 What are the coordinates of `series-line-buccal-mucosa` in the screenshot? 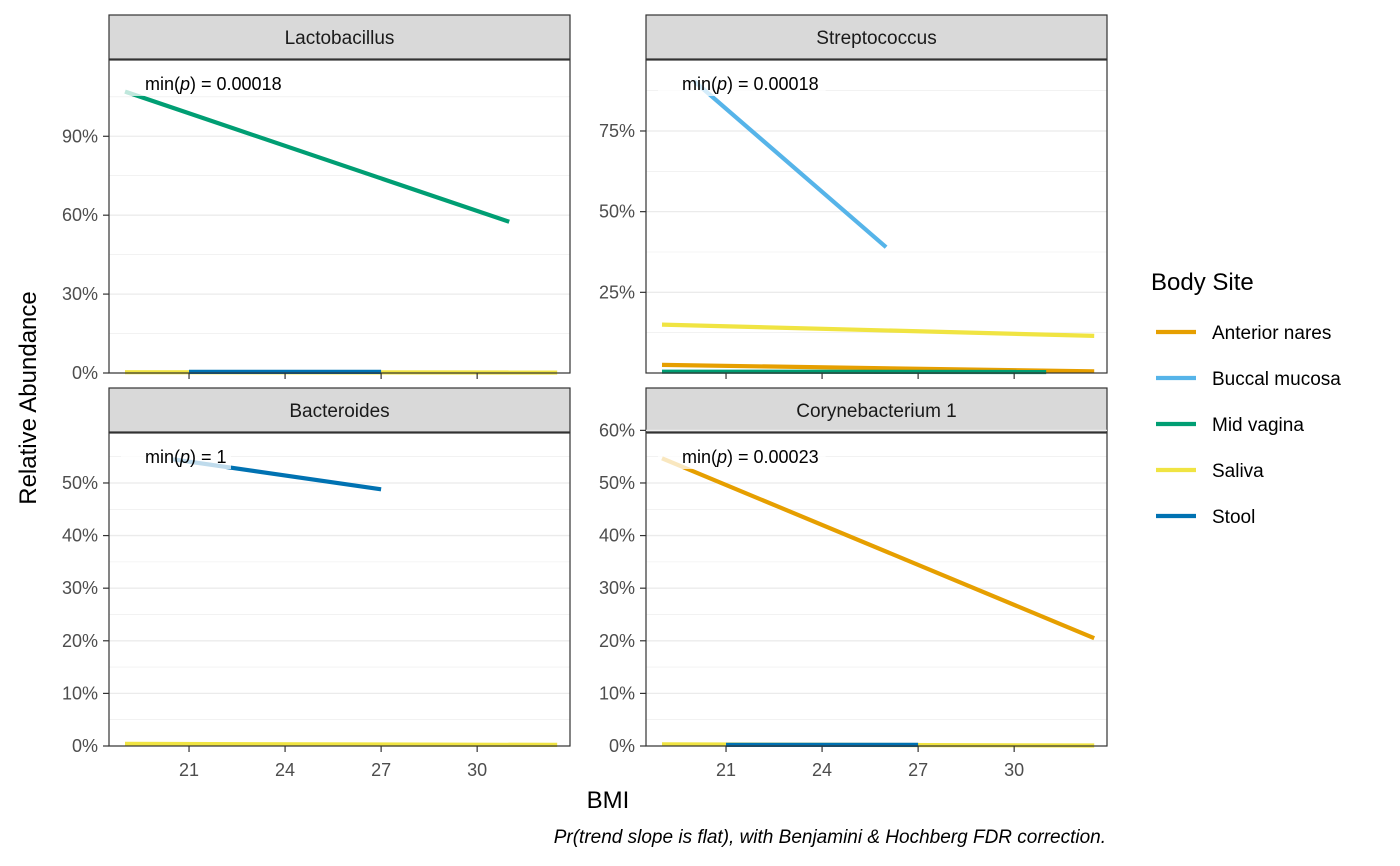 It's located at (790, 164).